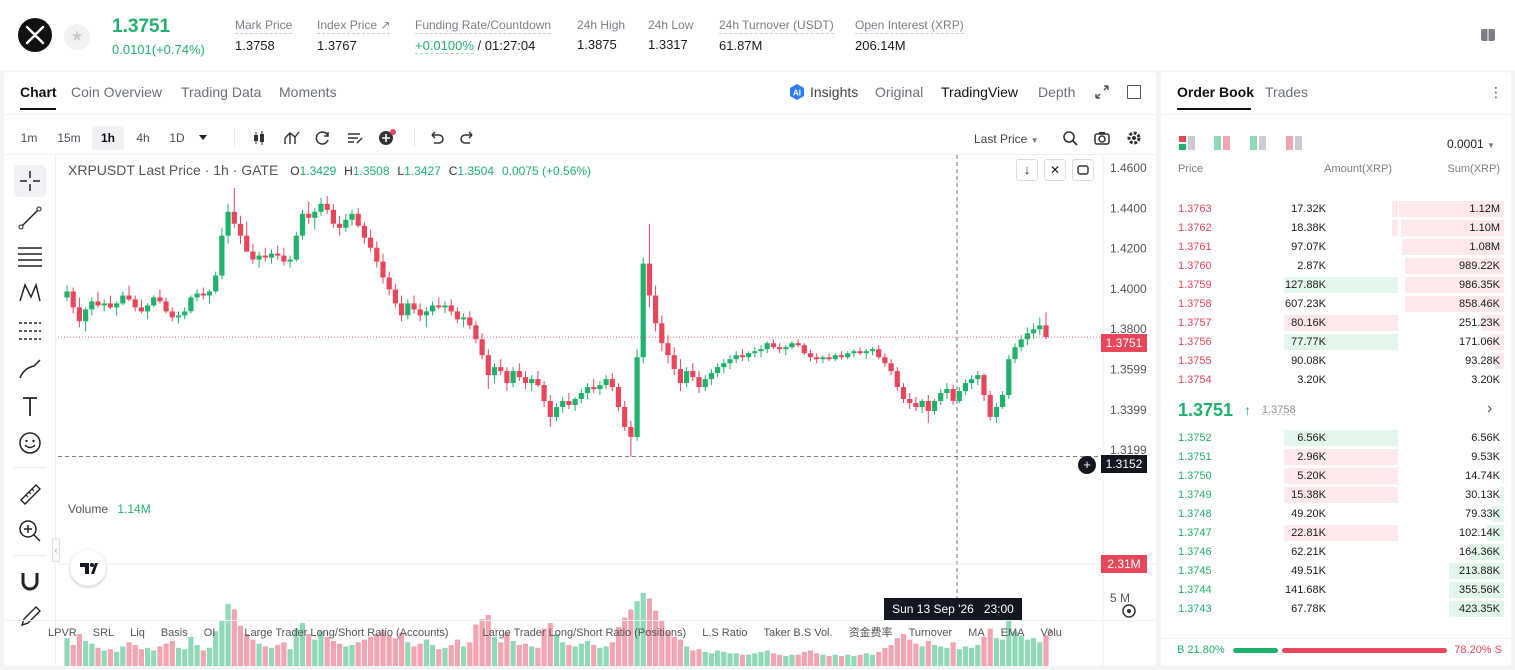 Image resolution: width=1515 pixels, height=670 pixels. Describe the element at coordinates (30, 218) in the screenshot. I see `trend-line-tool-icon` at that location.